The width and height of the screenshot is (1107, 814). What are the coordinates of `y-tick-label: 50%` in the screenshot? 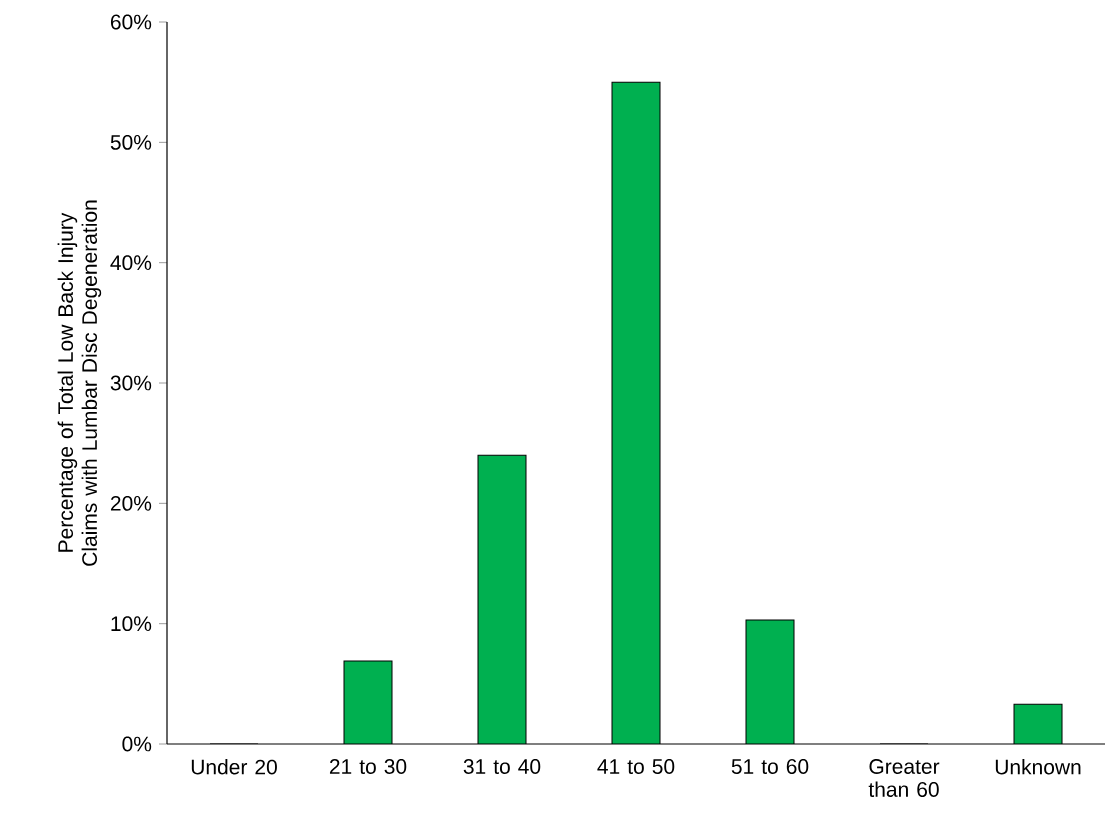 It's located at (131, 142).